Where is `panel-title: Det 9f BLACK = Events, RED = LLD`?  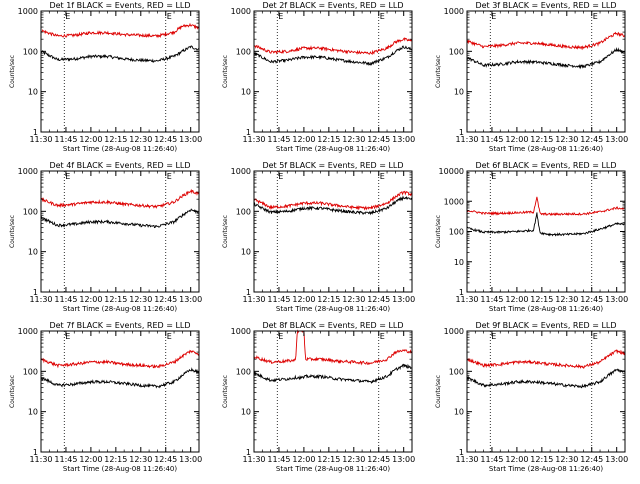 panel-title: Det 9f BLACK = Events, RED = LLD is located at coordinates (545, 325).